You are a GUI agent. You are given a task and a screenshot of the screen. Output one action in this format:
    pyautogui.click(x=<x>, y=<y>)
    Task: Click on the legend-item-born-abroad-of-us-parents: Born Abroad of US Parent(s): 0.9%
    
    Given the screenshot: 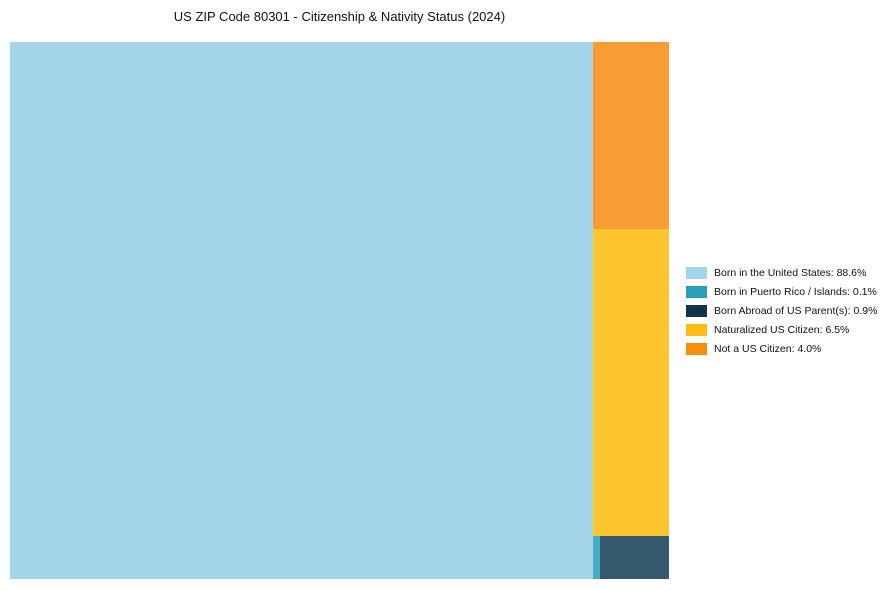 What is the action you would take?
    pyautogui.click(x=781, y=311)
    